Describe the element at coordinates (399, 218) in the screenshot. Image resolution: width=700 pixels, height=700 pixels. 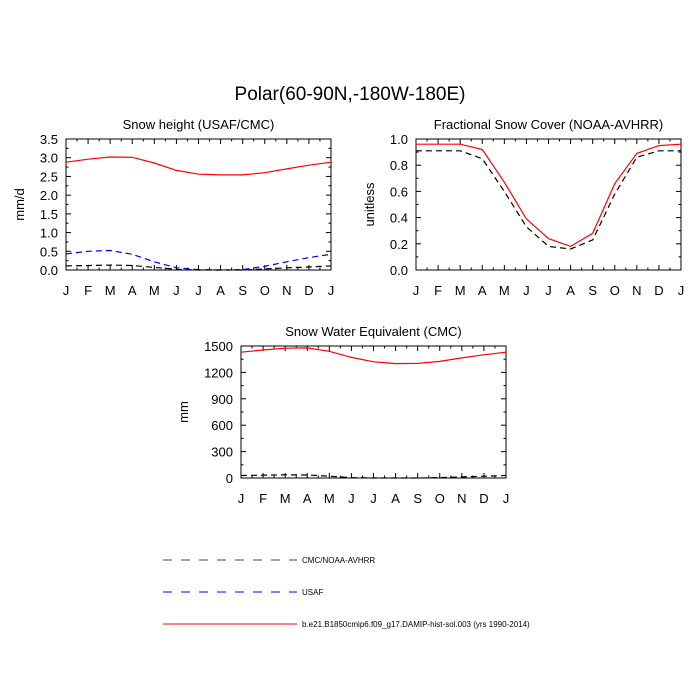
I see `y-tick-label: 0.4` at that location.